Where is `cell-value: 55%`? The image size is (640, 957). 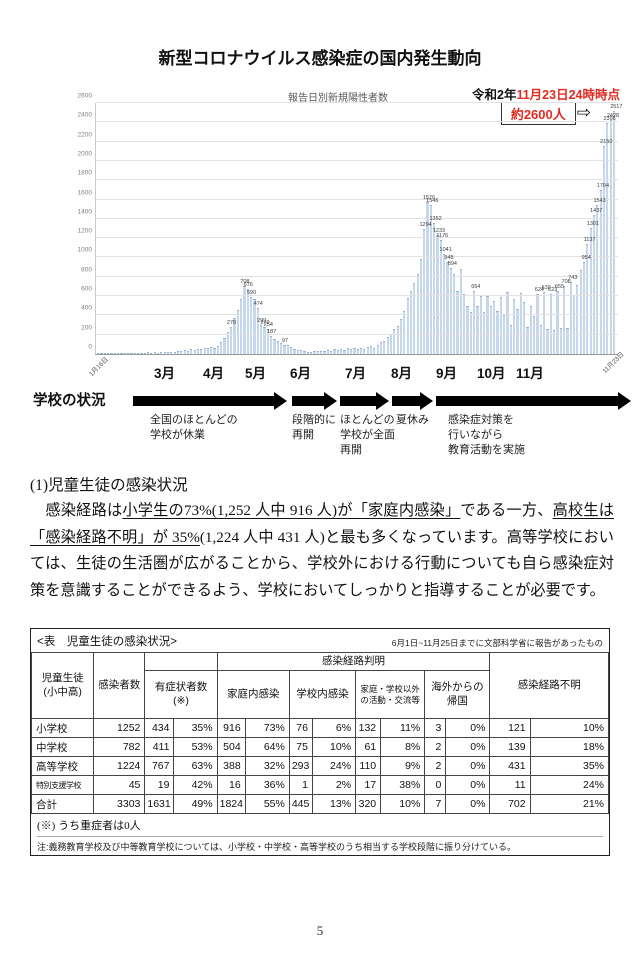 cell-value: 55% is located at coordinates (267, 804).